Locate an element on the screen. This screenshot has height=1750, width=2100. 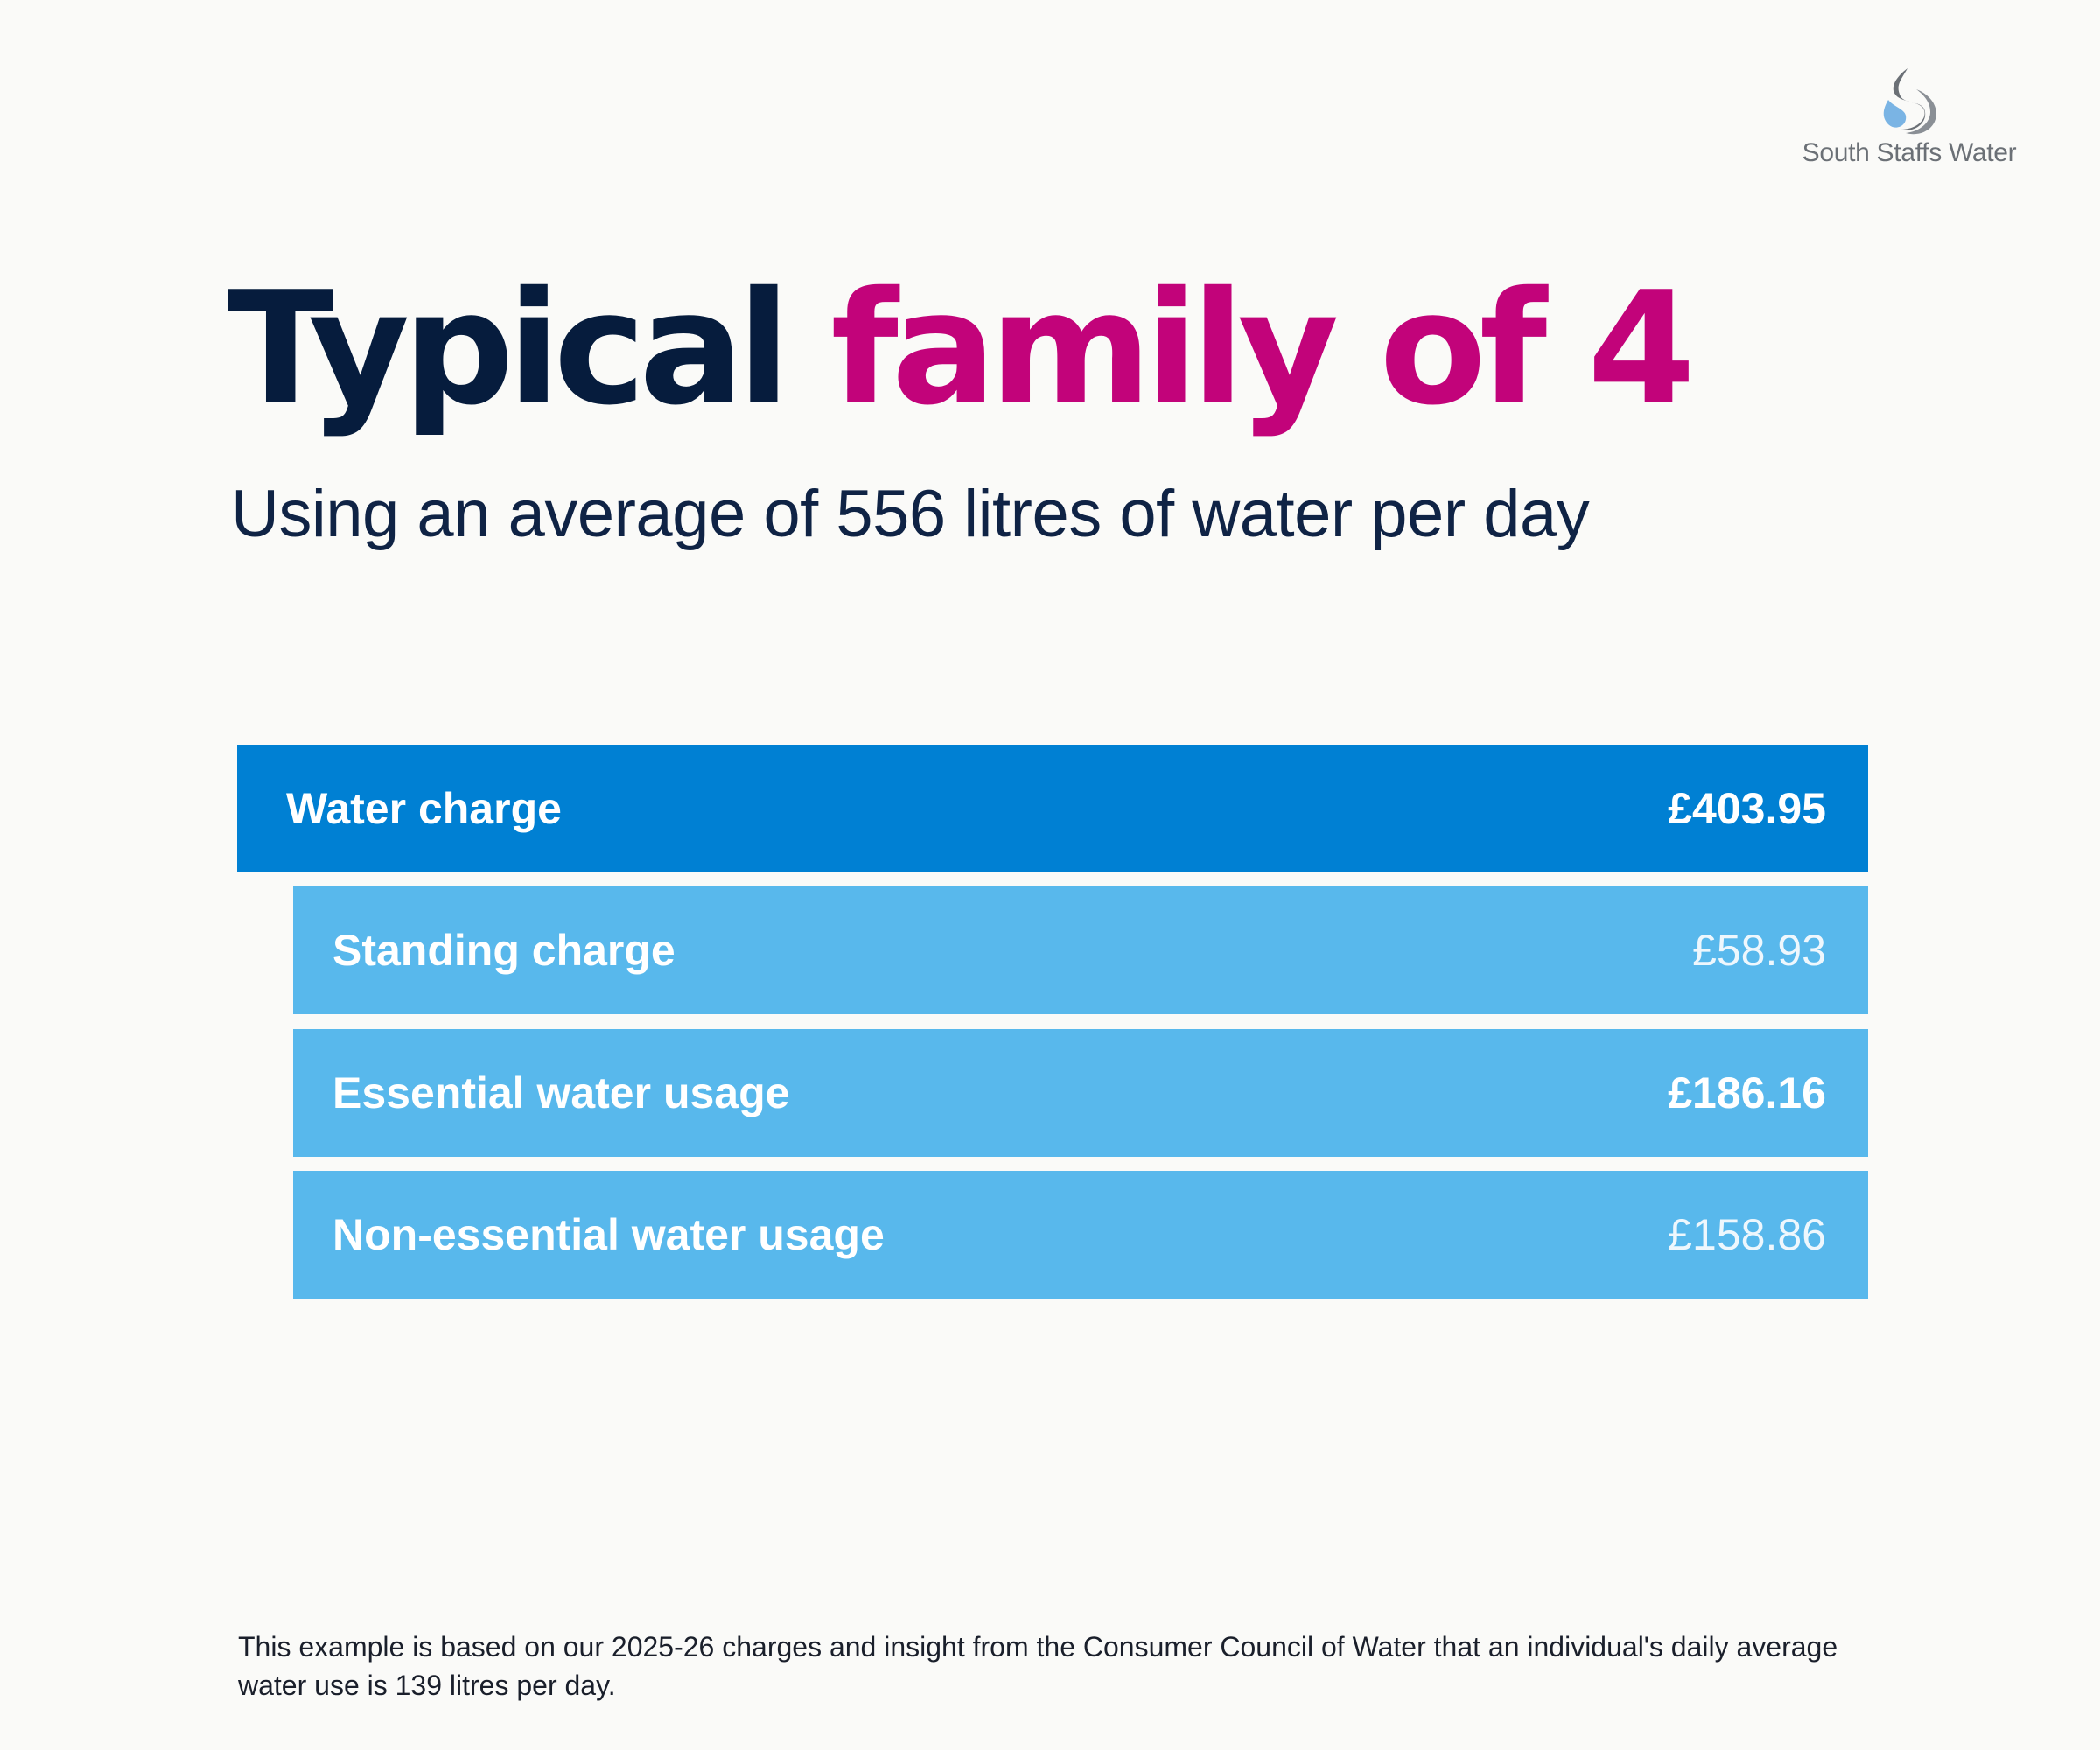
brand-logo: South Staffs Water is located at coordinates (1909, 121).